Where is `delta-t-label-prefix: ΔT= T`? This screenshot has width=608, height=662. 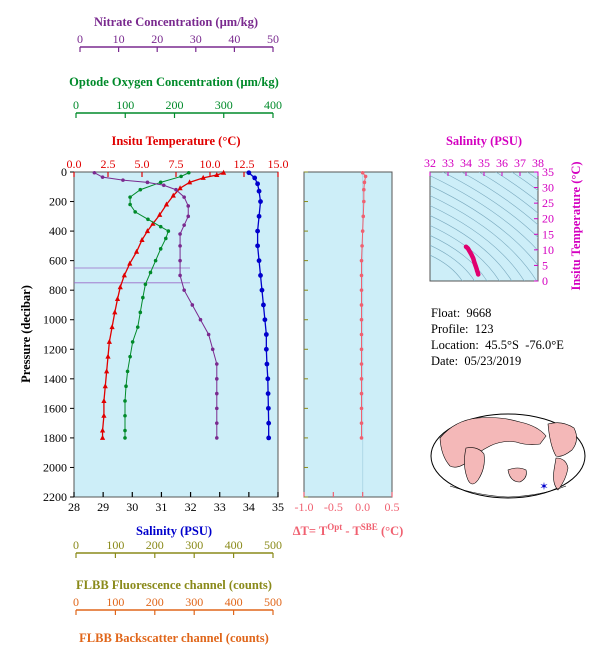
delta-t-label-prefix: ΔT= T is located at coordinates (310, 531).